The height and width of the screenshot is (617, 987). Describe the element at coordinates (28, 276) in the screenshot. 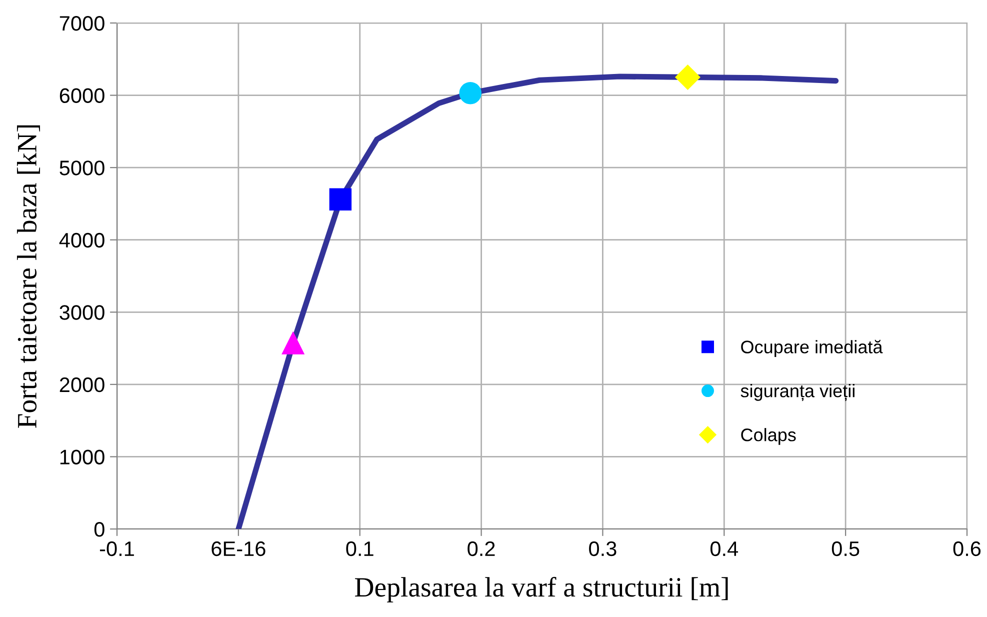

I see `y-axis-title: Forta taietoare la baza [kN]` at that location.